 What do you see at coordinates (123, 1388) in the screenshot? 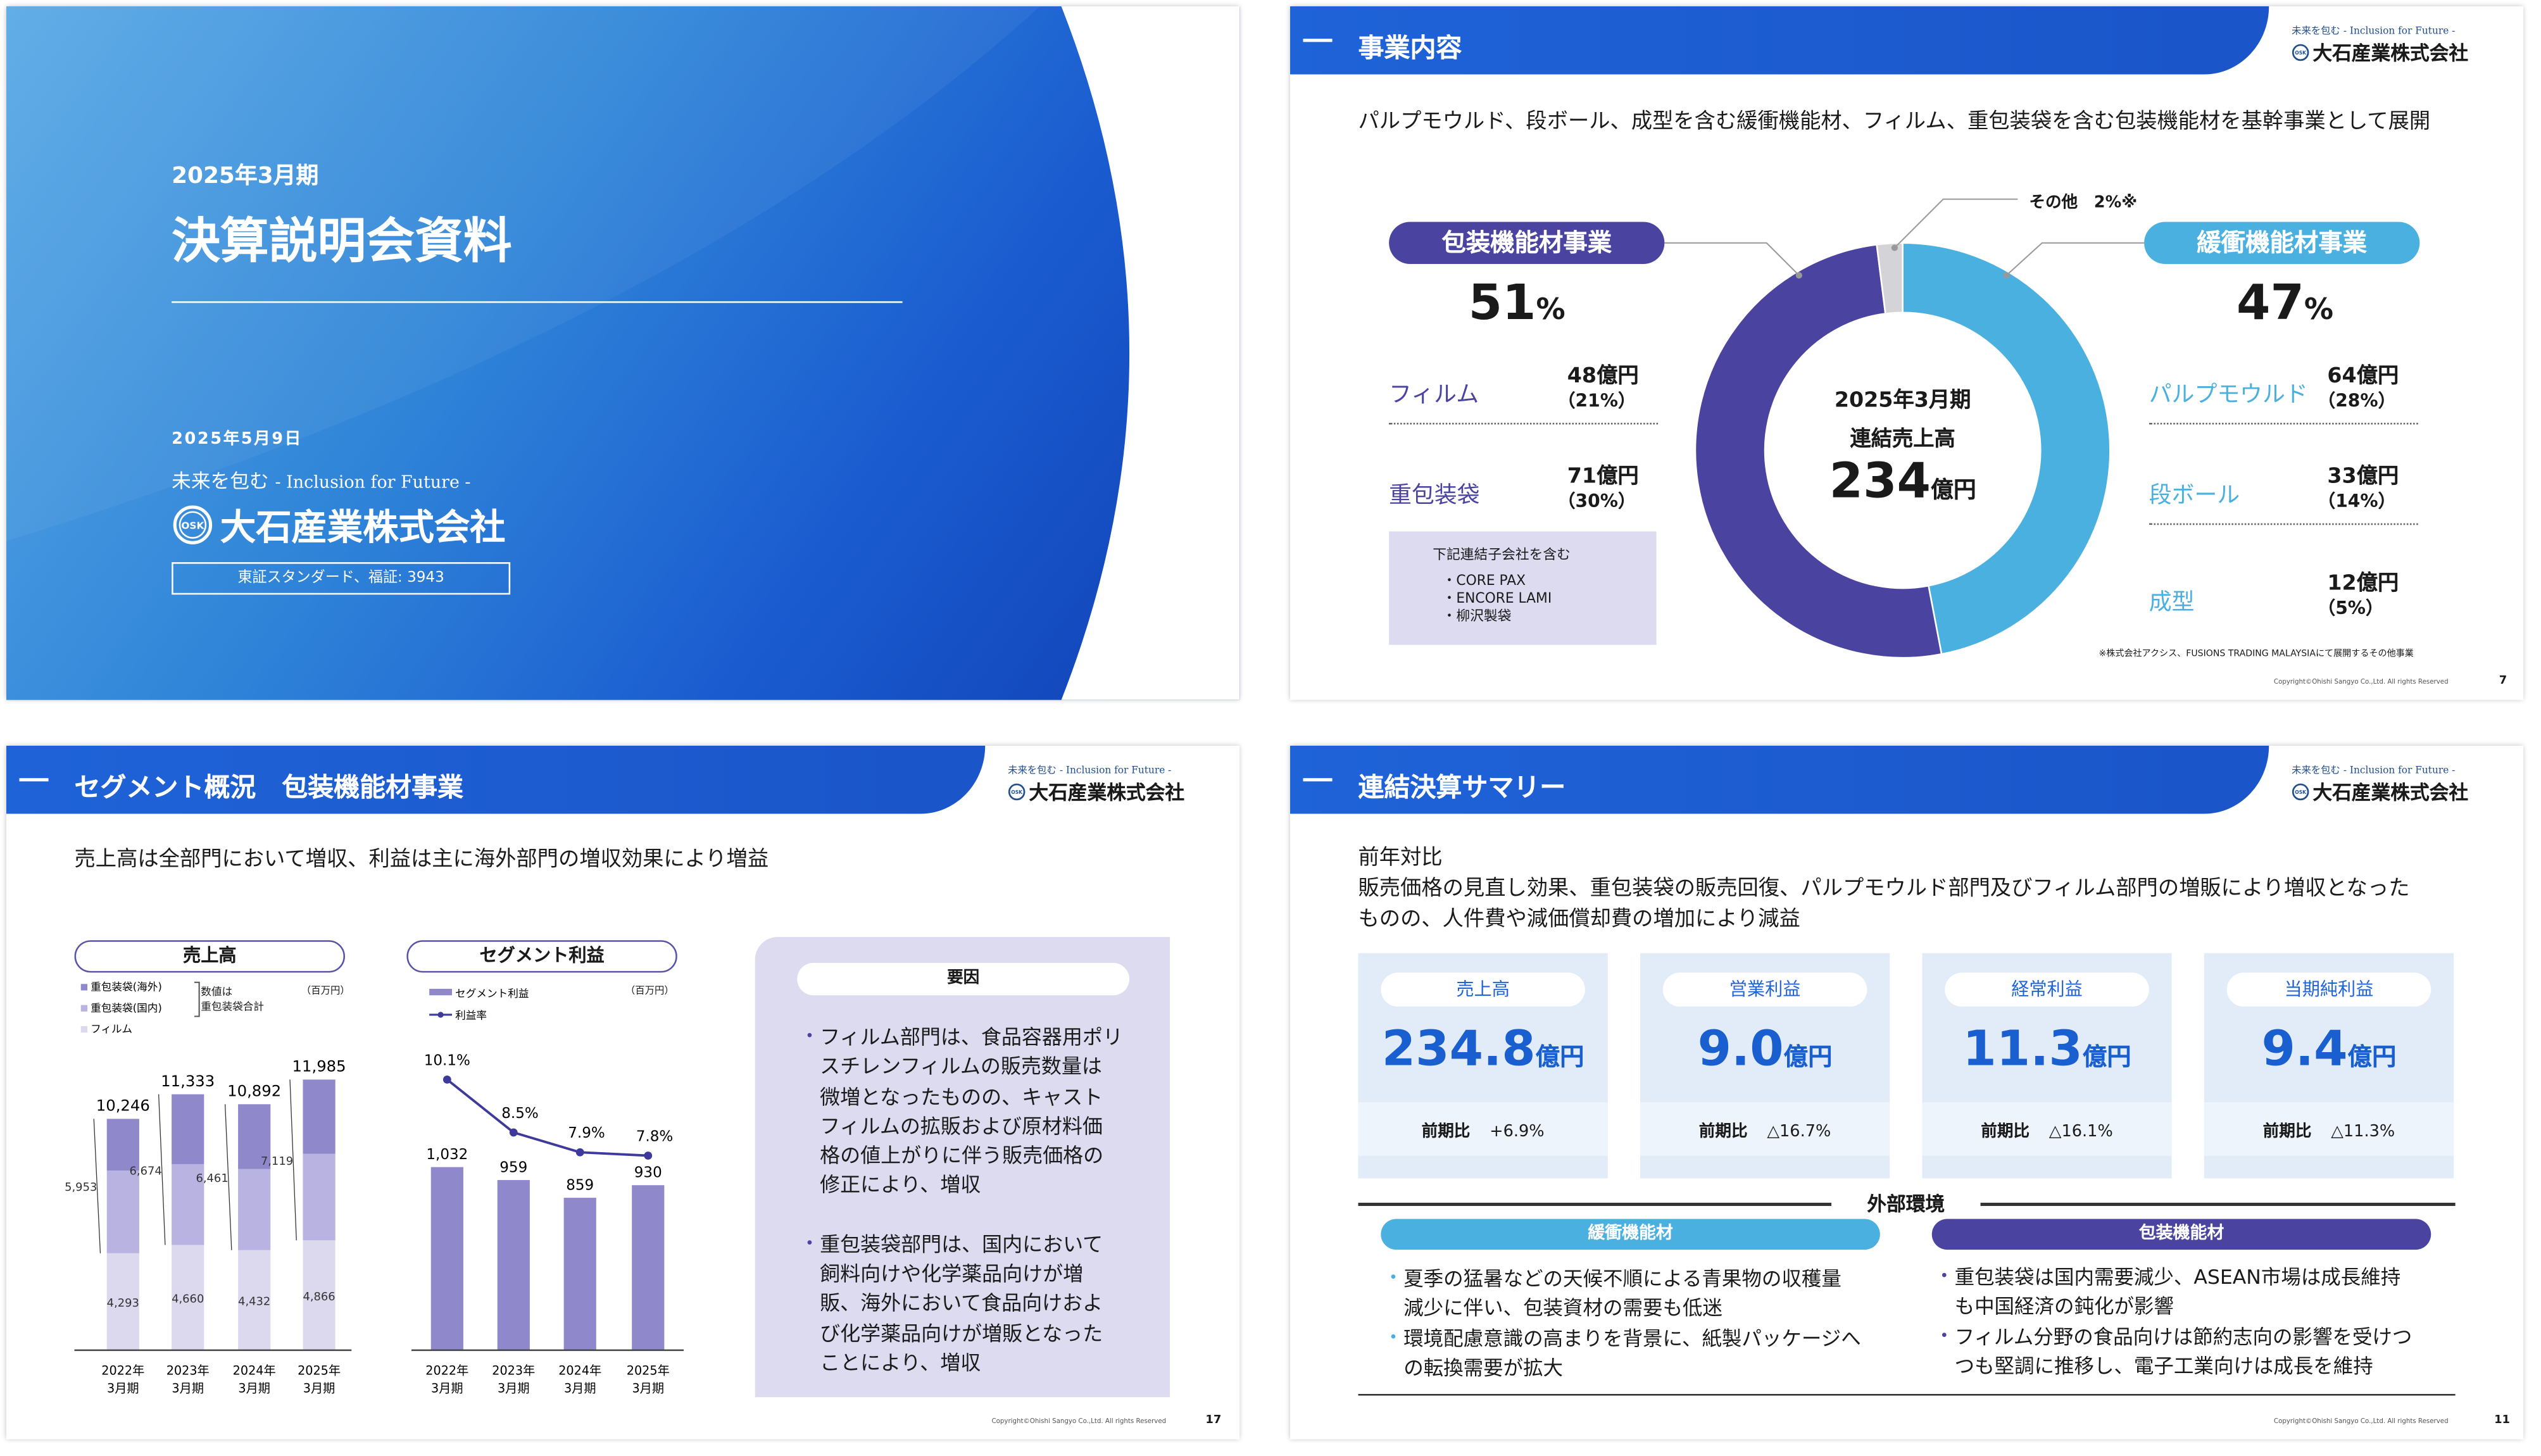
I see `x-tick-label: 3月期` at bounding box center [123, 1388].